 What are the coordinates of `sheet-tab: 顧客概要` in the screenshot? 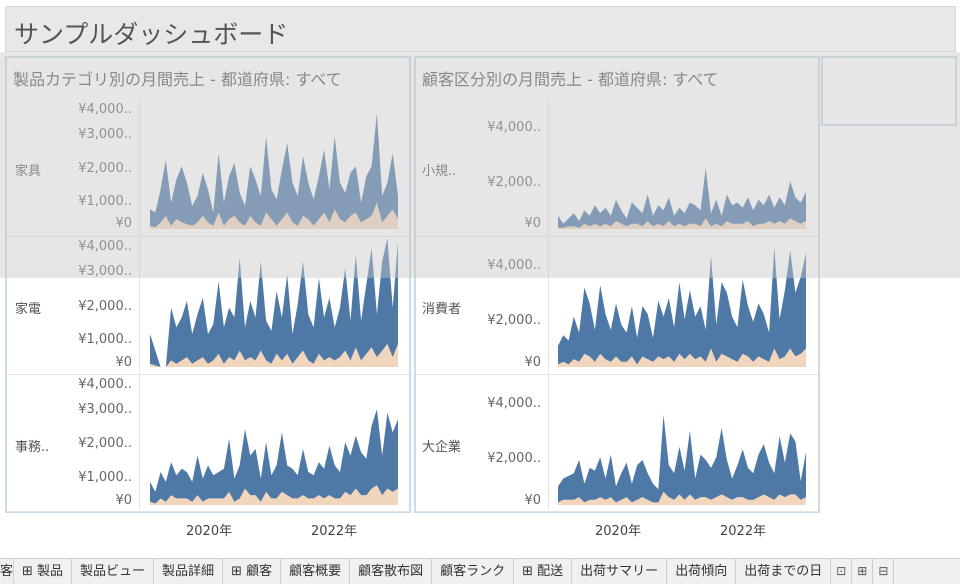 It's located at (316, 571).